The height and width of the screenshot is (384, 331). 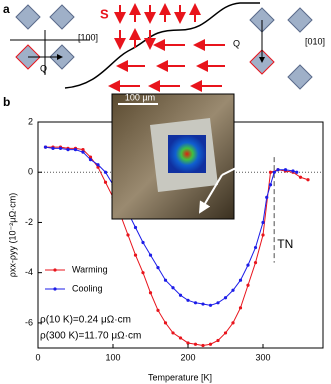 I want to click on legend-label: Warming, so click(x=90, y=269).